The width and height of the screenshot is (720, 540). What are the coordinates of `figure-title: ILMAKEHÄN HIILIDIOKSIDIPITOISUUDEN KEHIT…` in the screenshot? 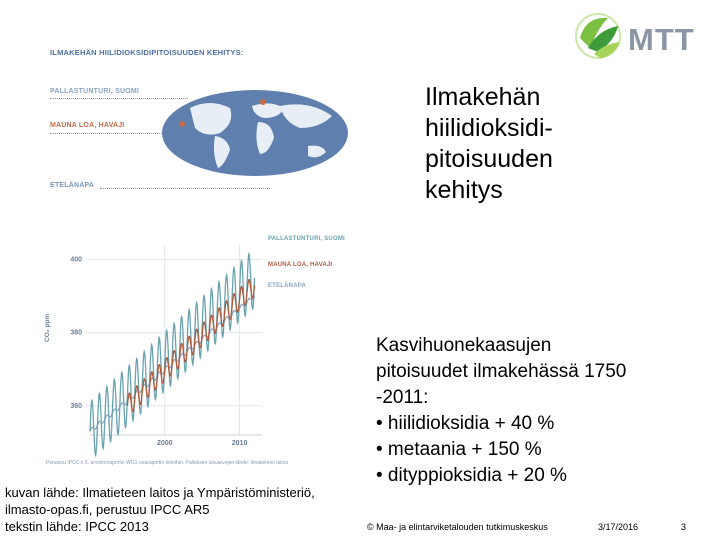 It's located at (147, 52).